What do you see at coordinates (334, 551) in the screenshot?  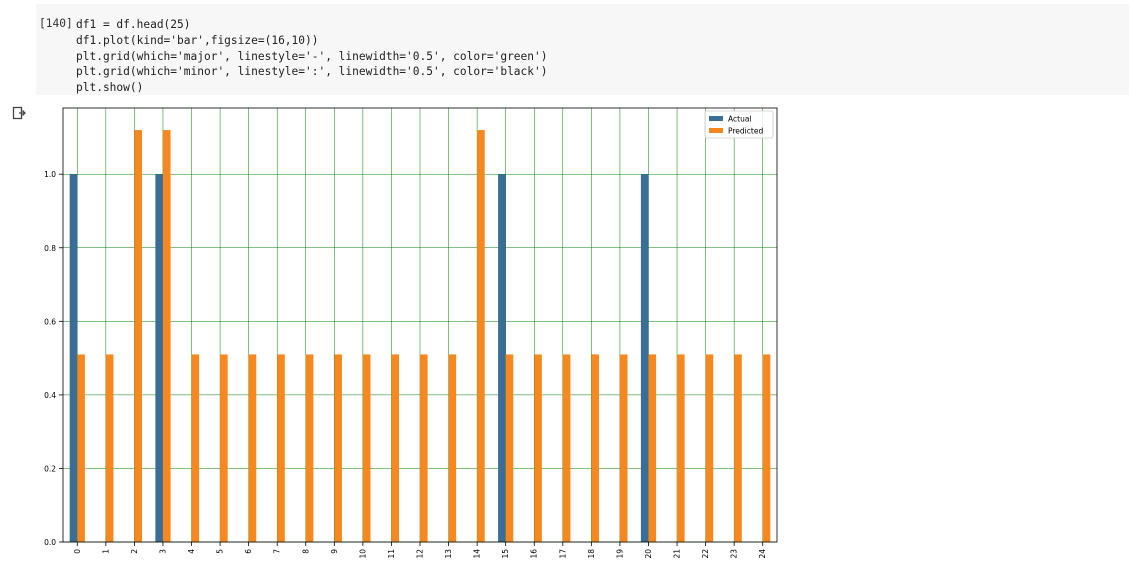 I see `x-tick-label: 9` at bounding box center [334, 551].